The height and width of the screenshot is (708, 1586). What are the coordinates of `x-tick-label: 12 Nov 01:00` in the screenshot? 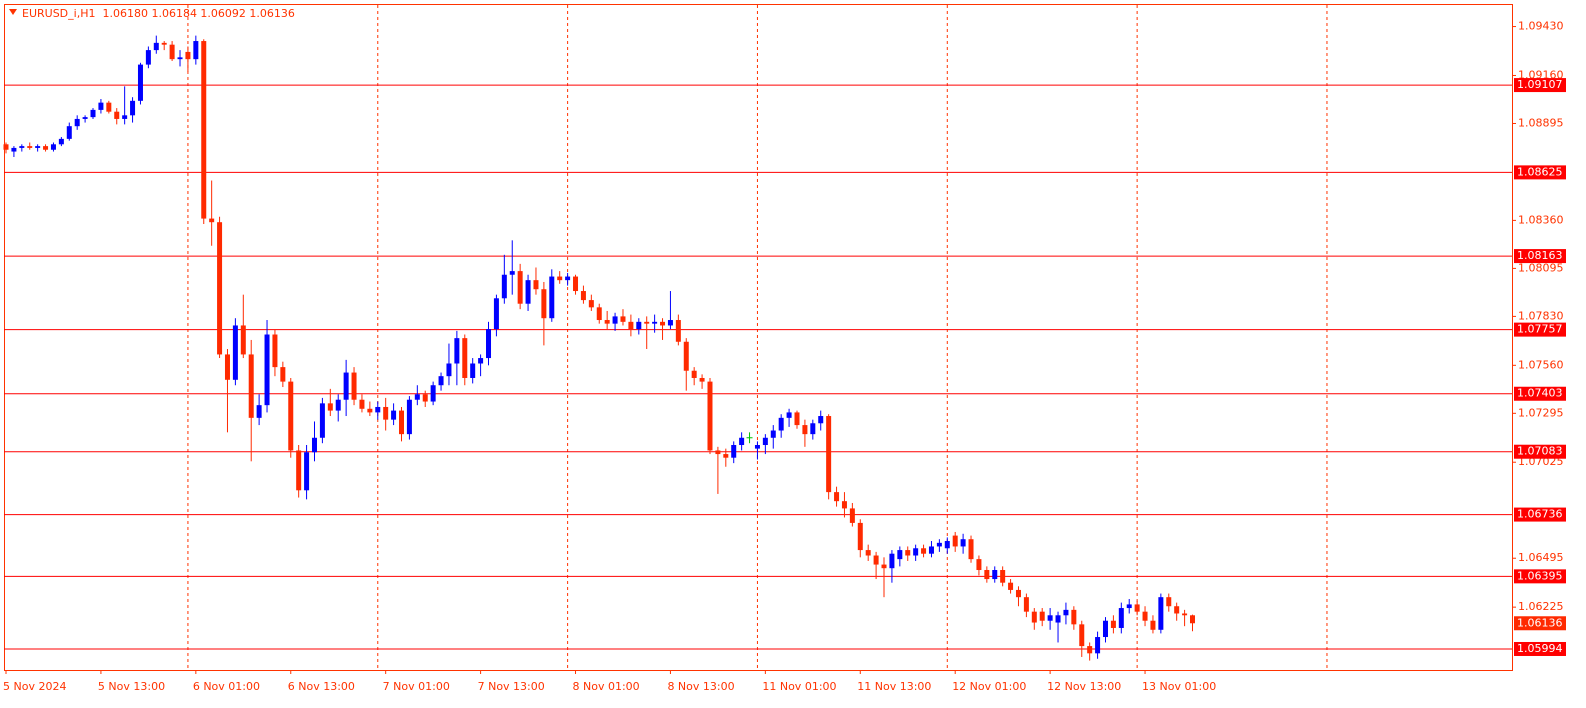 It's located at (989, 686).